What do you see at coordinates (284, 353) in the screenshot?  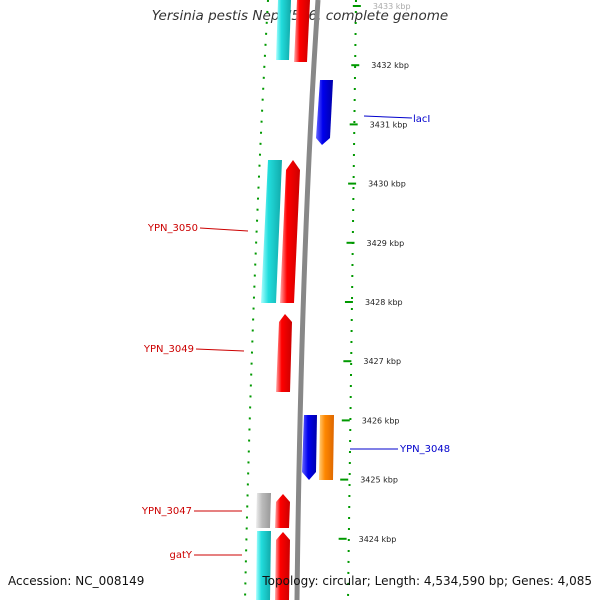 I see `gene-ypn3049-arrow` at bounding box center [284, 353].